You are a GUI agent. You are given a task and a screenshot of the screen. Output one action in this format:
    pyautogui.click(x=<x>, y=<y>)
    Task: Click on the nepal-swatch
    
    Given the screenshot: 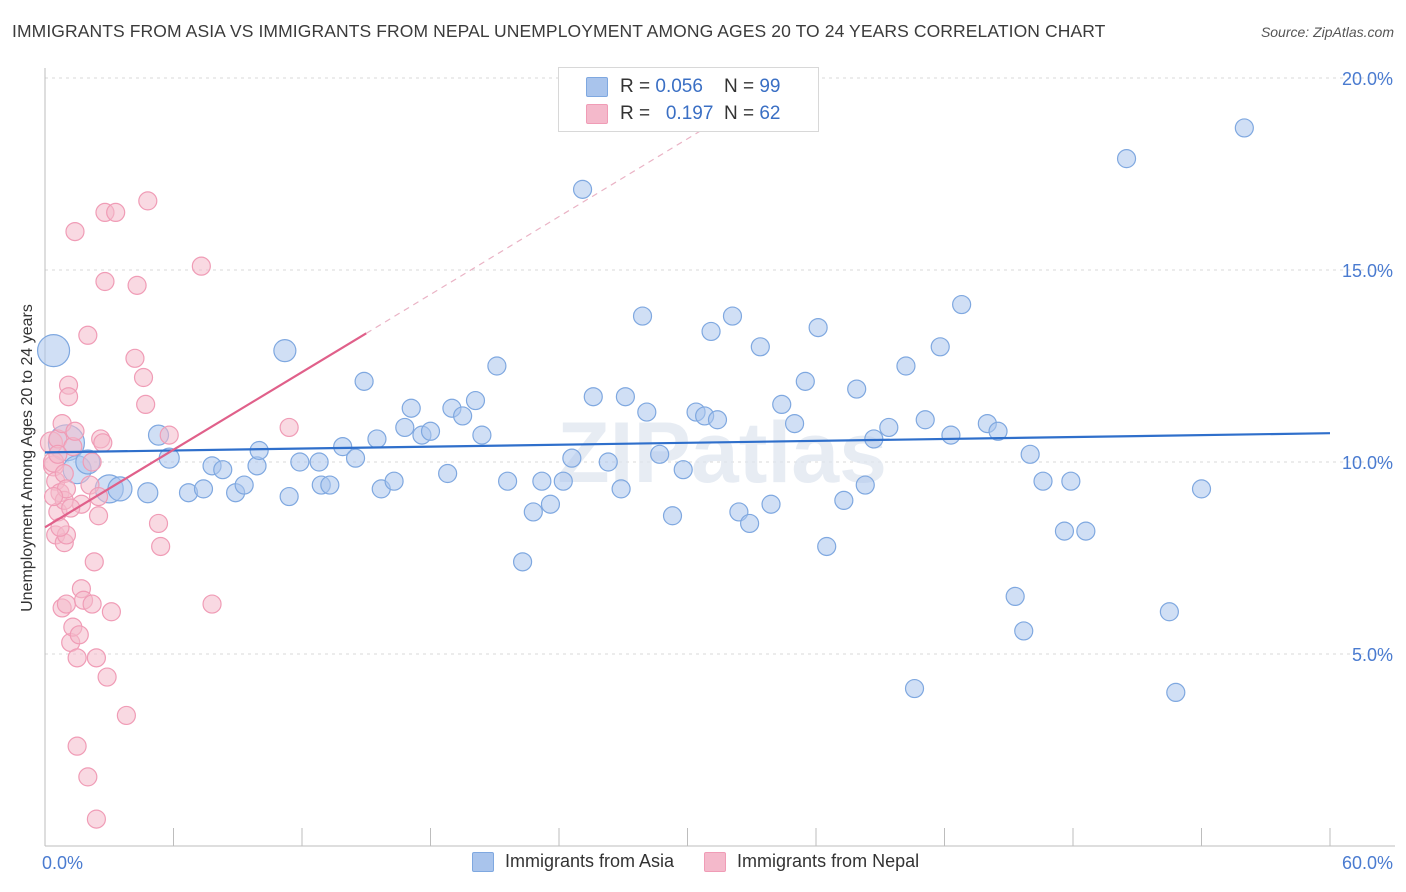 What is the action you would take?
    pyautogui.click(x=715, y=861)
    